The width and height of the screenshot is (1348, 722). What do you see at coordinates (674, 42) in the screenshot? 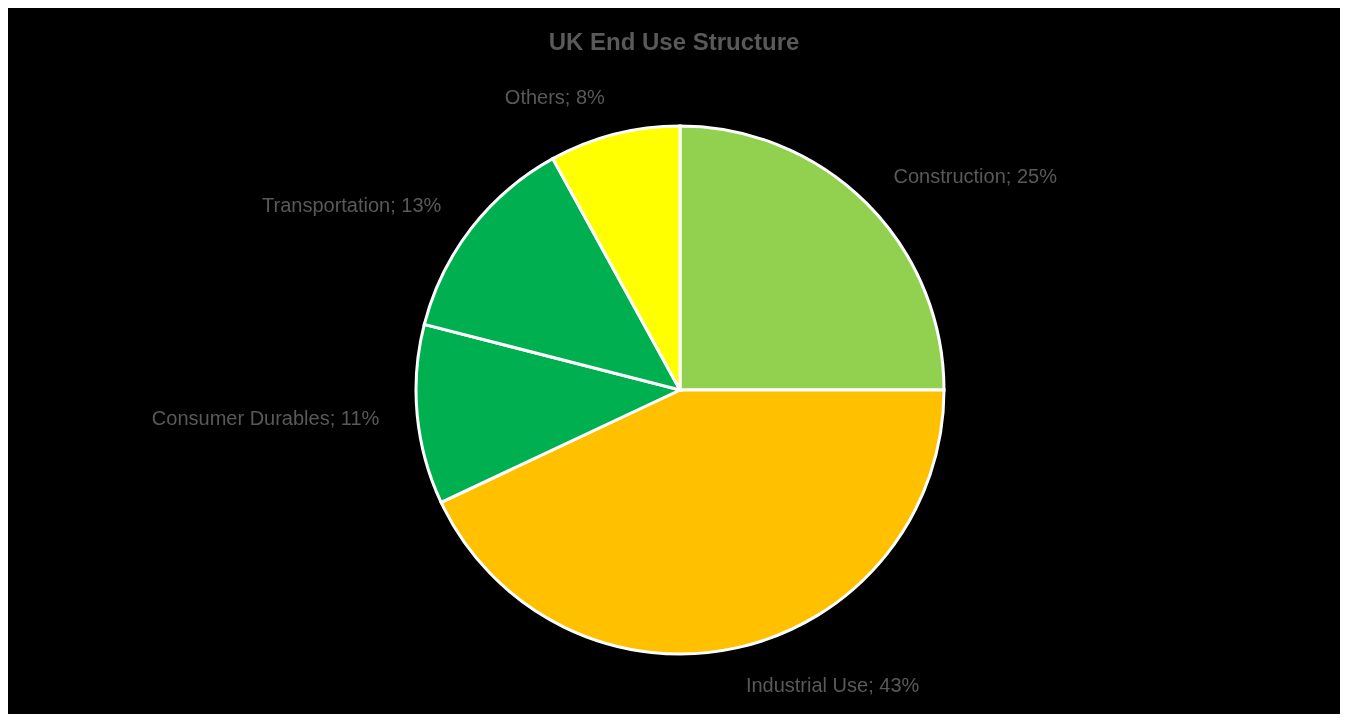
I see `chart-title: UK End Use Structure` at bounding box center [674, 42].